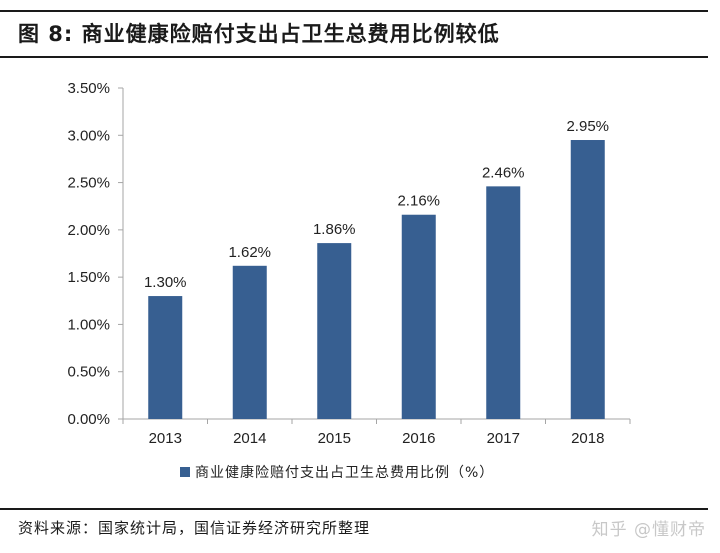 This screenshot has width=720, height=553. Describe the element at coordinates (88, 230) in the screenshot. I see `y-tick-label: 2.00%` at that location.